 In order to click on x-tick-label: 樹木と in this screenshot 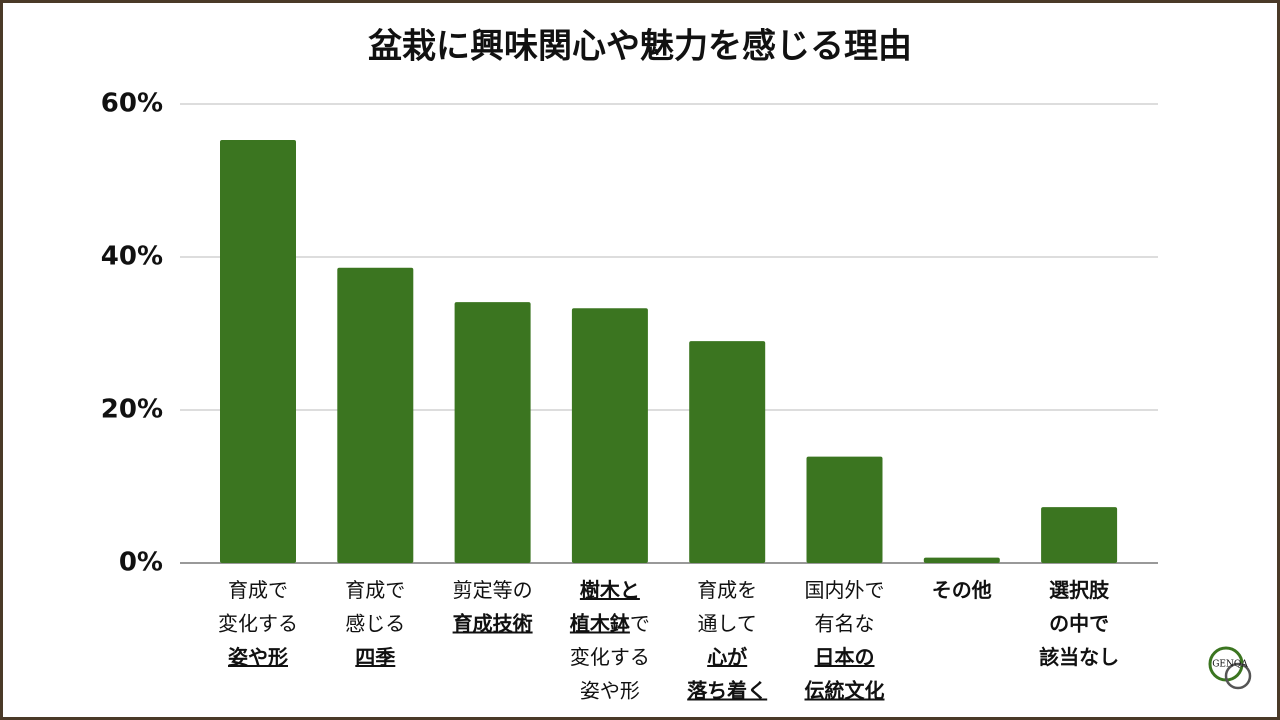, I will do `click(610, 590)`.